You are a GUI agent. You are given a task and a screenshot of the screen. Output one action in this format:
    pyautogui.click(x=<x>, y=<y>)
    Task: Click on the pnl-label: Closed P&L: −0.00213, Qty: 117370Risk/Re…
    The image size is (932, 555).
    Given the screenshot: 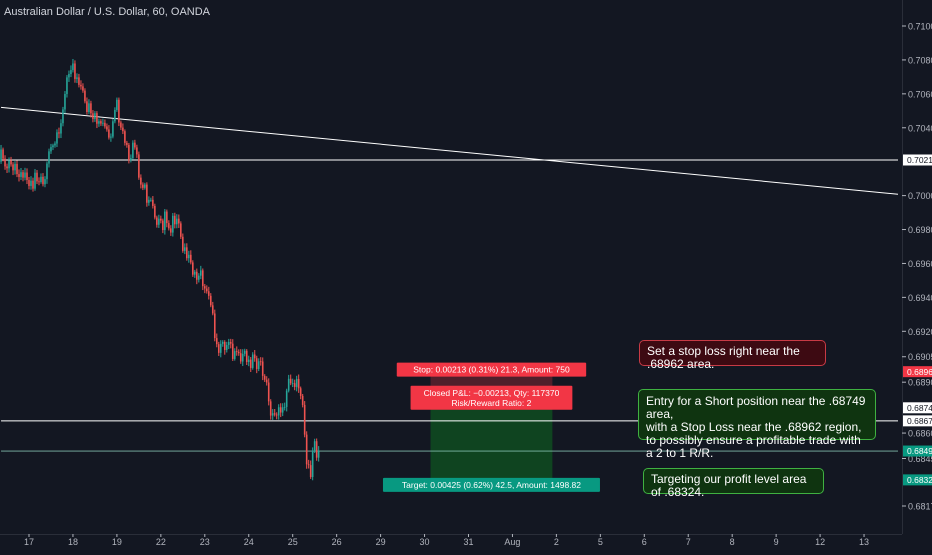 What is the action you would take?
    pyautogui.click(x=491, y=397)
    